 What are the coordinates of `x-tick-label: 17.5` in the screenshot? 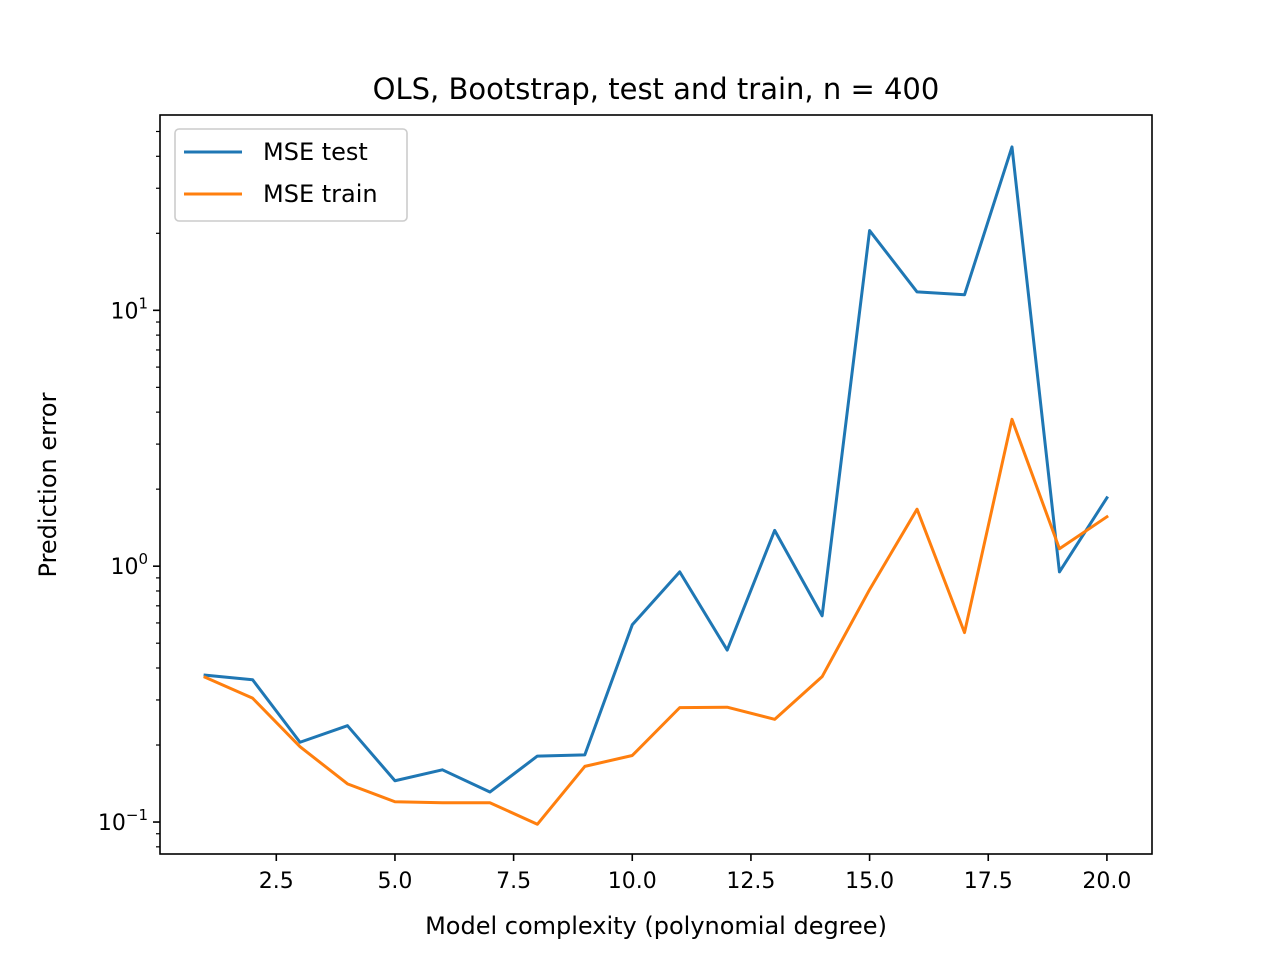 It's located at (988, 881).